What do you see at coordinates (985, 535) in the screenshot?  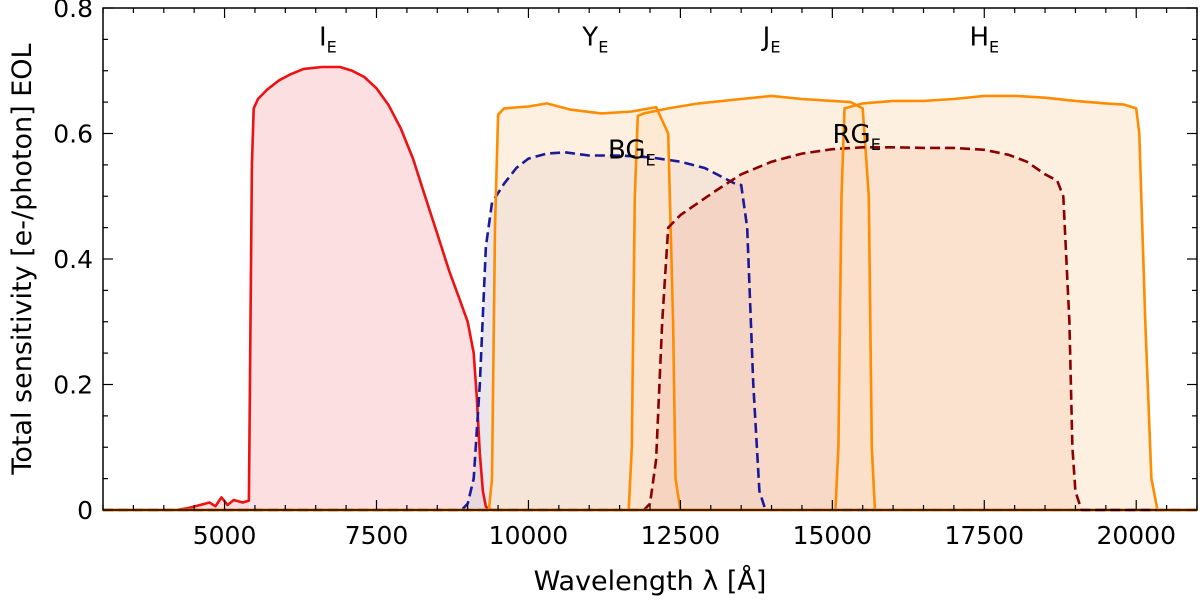 I see `x-tick-label: 17500` at bounding box center [985, 535].